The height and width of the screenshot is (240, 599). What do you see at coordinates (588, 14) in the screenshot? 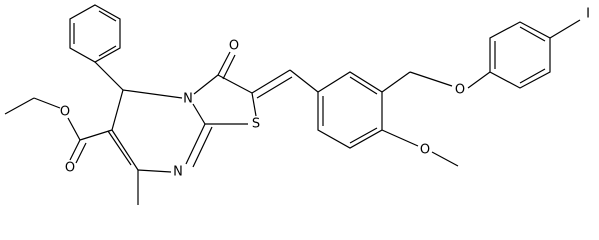
I see `atom-label: I` at bounding box center [588, 14].